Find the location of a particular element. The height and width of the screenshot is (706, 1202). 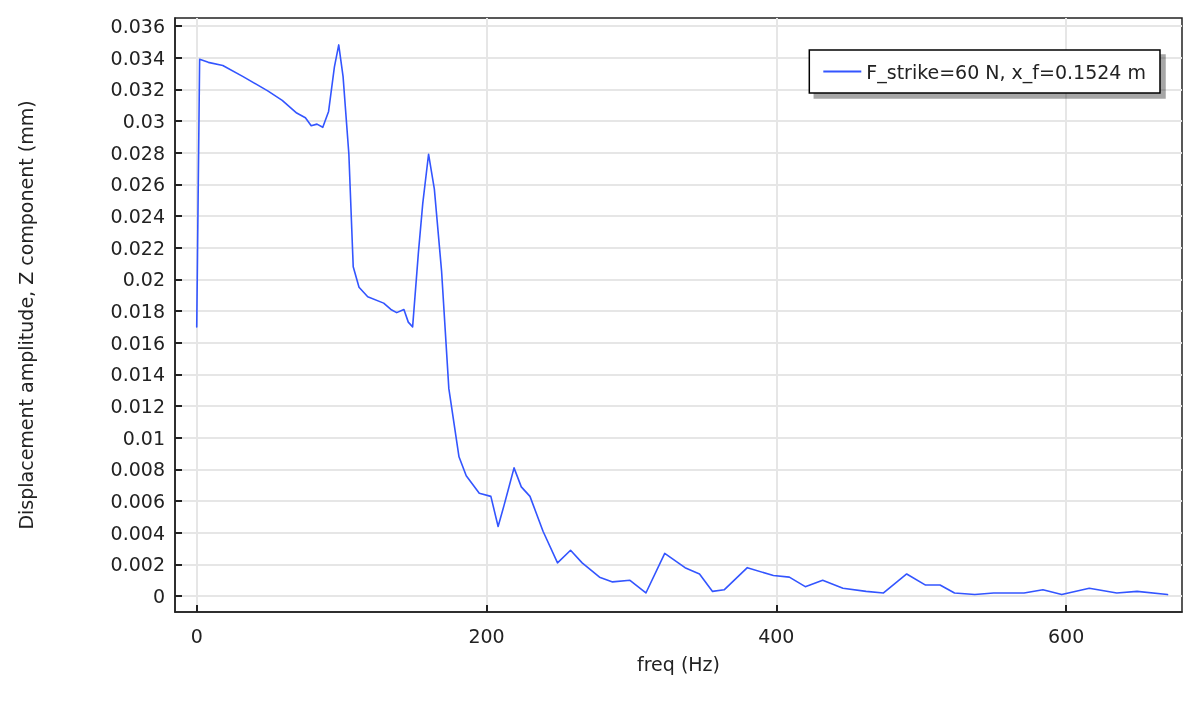

y-tick-label: 0.018 is located at coordinates (137, 311).